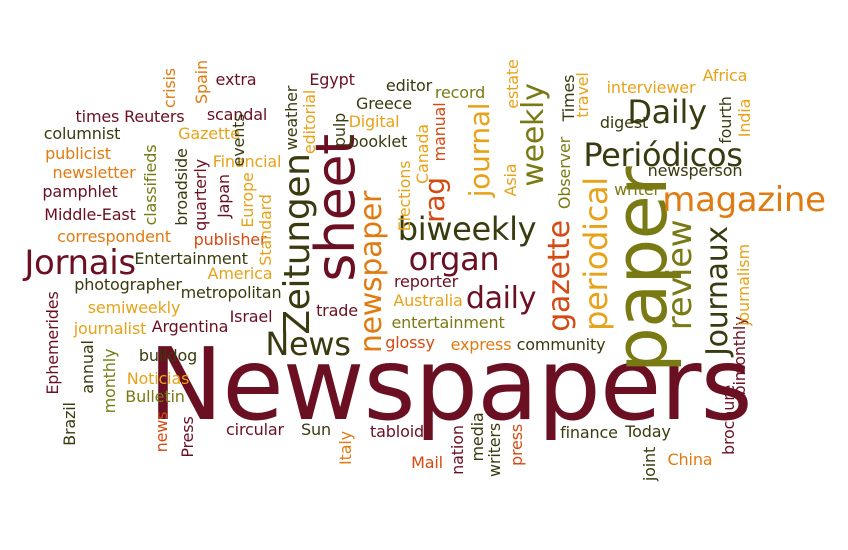  Describe the element at coordinates (439, 132) in the screenshot. I see `word-manual: manual` at that location.